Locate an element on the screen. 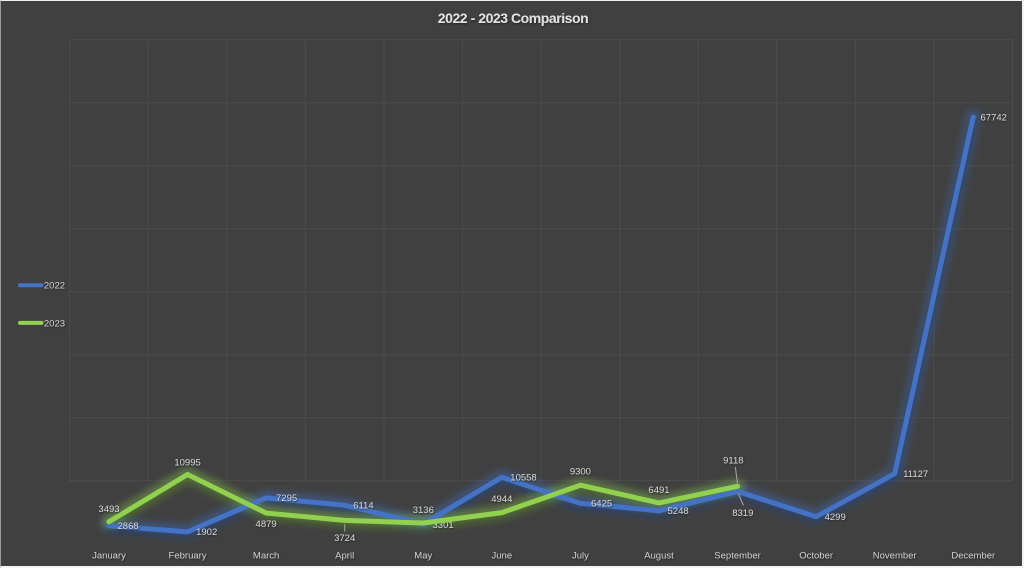  svg-text: January is located at coordinates (109, 556).